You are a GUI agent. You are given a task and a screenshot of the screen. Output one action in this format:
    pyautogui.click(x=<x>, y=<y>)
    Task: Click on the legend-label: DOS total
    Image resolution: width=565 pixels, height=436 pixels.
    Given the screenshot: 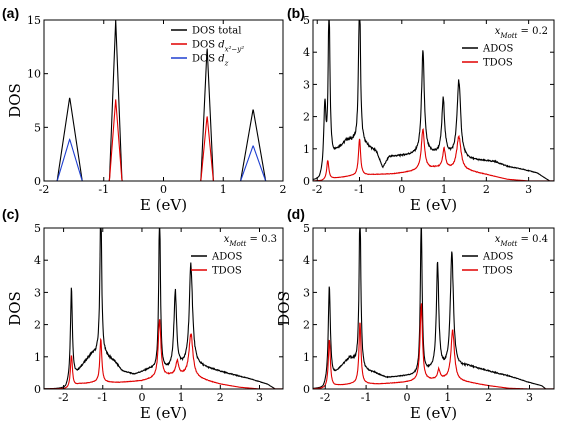 What is the action you would take?
    pyautogui.click(x=216, y=31)
    